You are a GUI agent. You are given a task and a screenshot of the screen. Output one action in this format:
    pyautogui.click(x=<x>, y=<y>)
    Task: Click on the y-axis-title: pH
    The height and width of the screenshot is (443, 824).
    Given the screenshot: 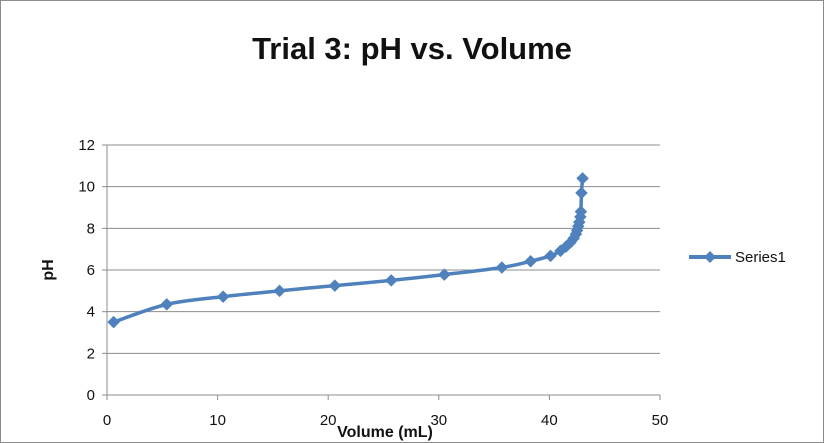 What is the action you would take?
    pyautogui.click(x=48, y=269)
    